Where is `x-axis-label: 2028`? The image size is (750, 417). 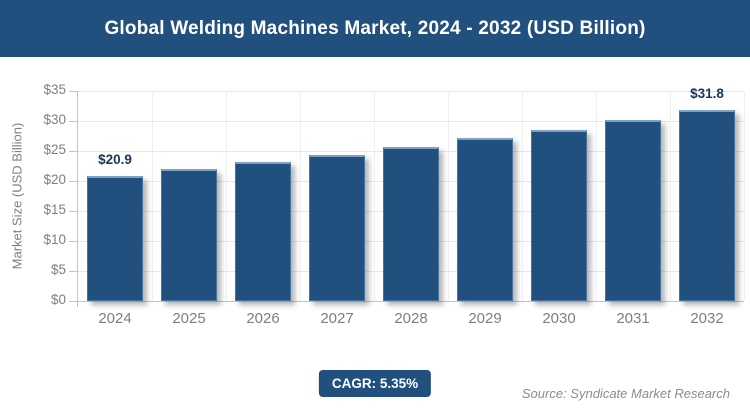
x-axis-label: 2028 is located at coordinates (411, 318).